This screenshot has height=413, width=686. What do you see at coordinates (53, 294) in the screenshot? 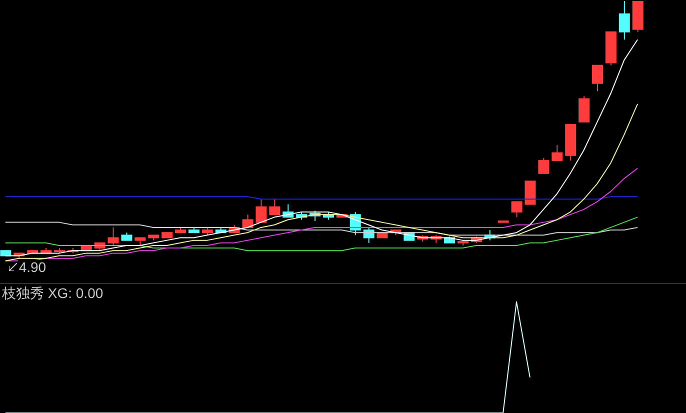
I see `chart-title: 枝独秀 XG: 0.00` at bounding box center [53, 294].